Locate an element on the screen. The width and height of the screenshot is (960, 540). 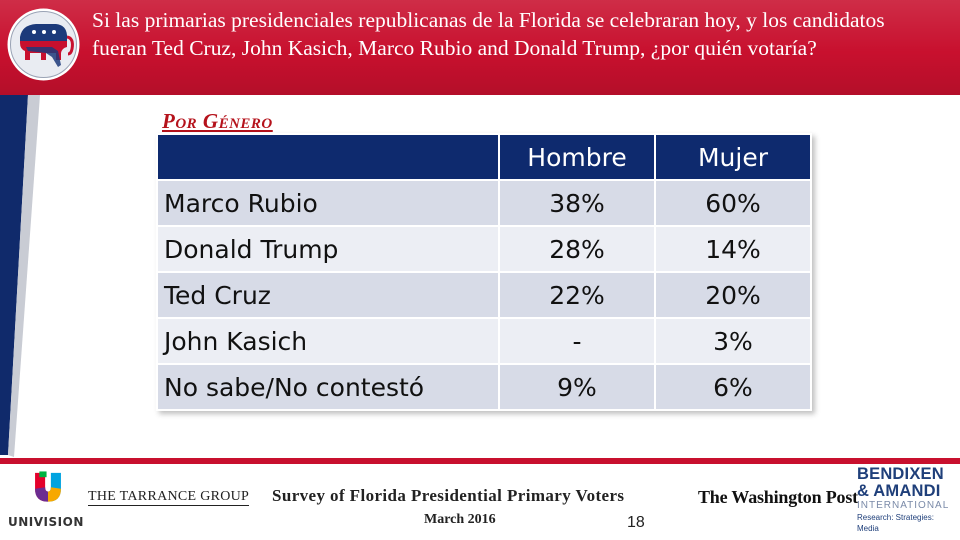
bendixen-line3: INTERNATIONAL is located at coordinates (903, 505).